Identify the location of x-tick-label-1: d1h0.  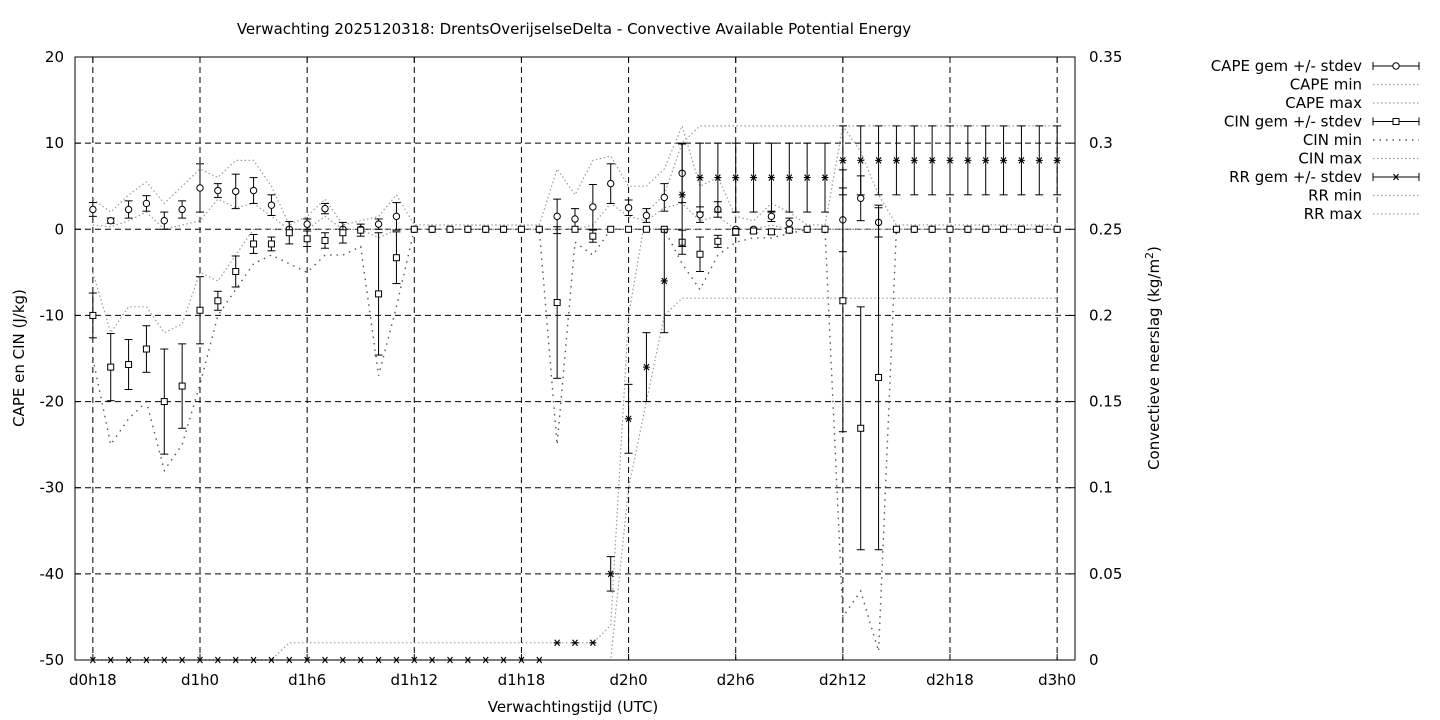
(200, 680).